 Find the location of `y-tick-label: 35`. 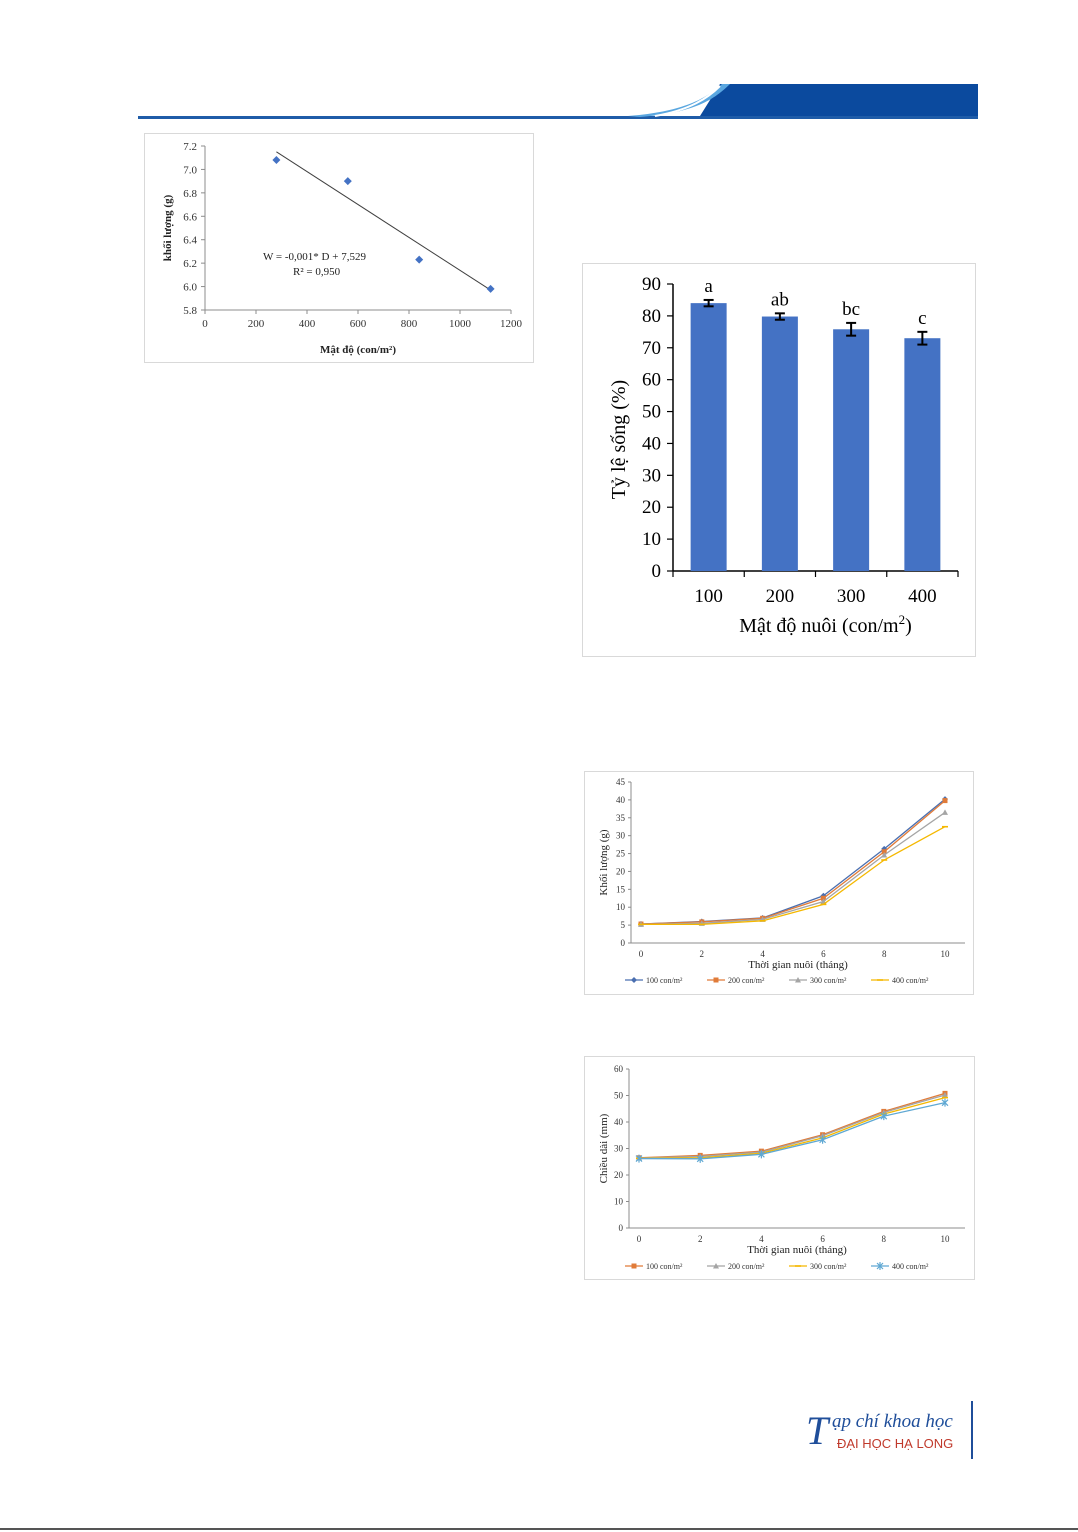

y-tick-label: 35 is located at coordinates (621, 818).